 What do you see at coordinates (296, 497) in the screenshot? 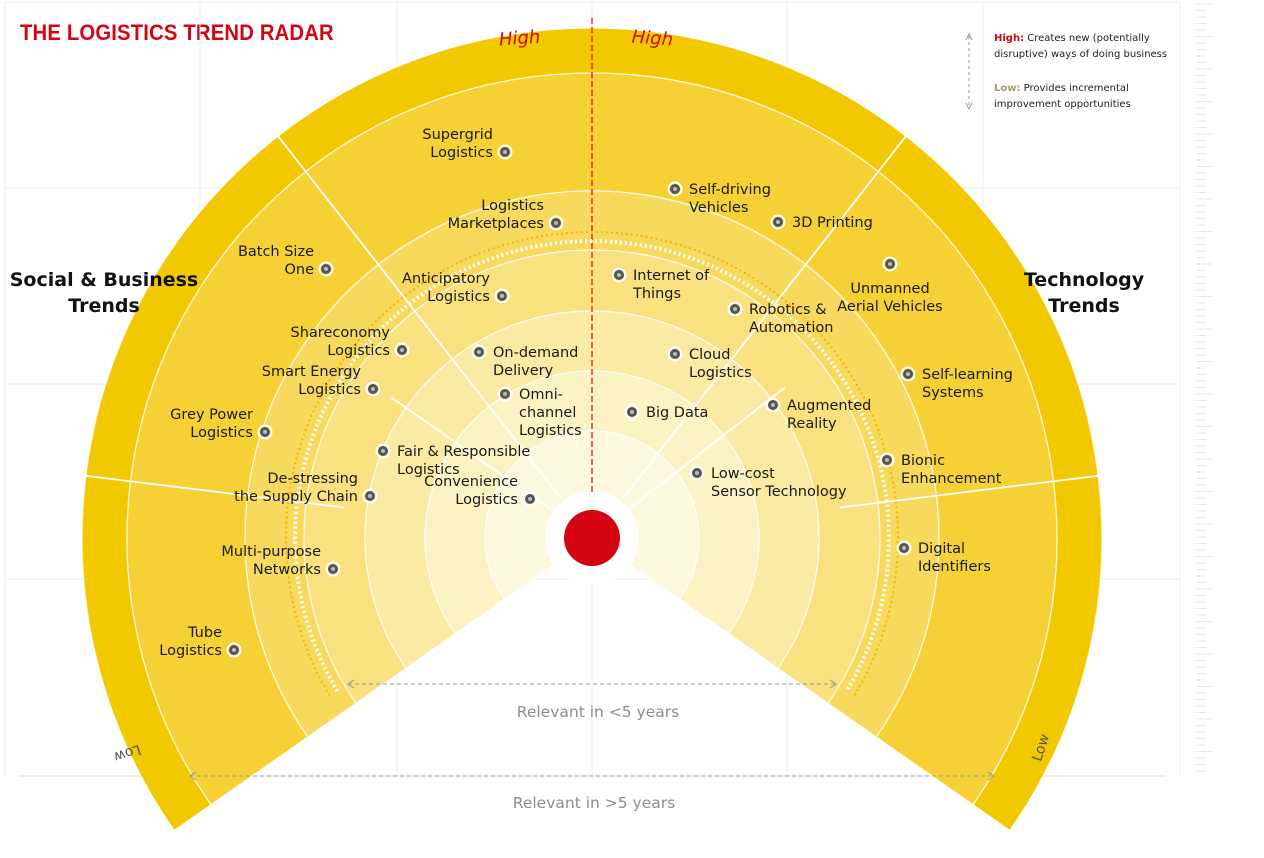
I see `trend-label-line: the Supply Chain` at bounding box center [296, 497].